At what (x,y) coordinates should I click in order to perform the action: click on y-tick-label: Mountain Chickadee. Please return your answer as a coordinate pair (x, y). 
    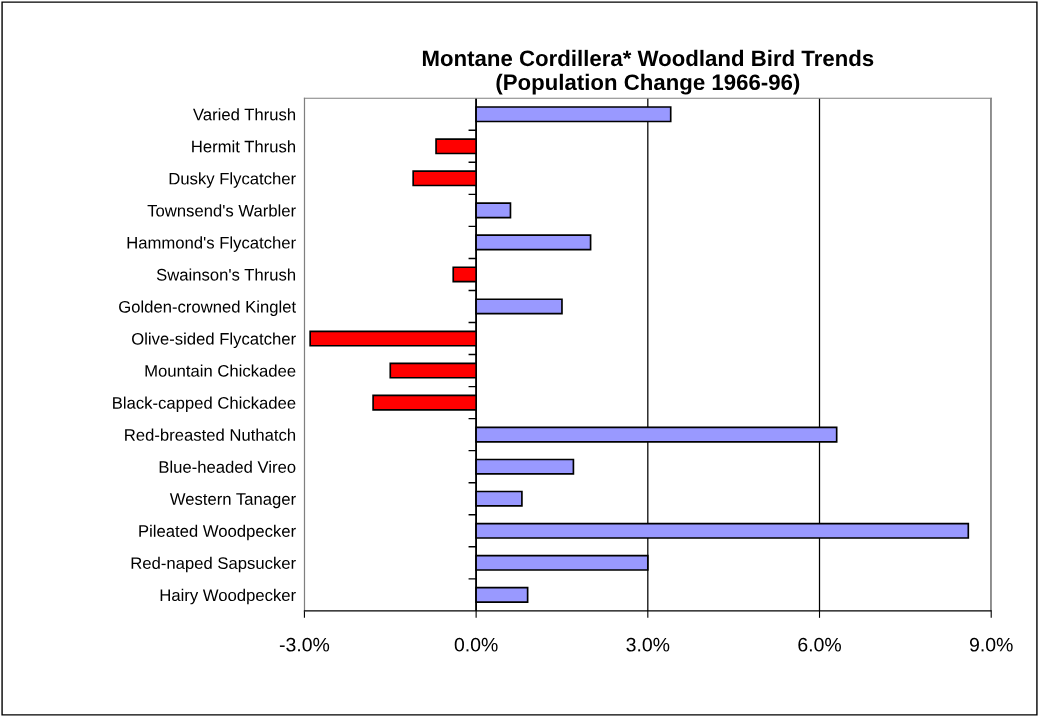
    Looking at the image, I should click on (220, 370).